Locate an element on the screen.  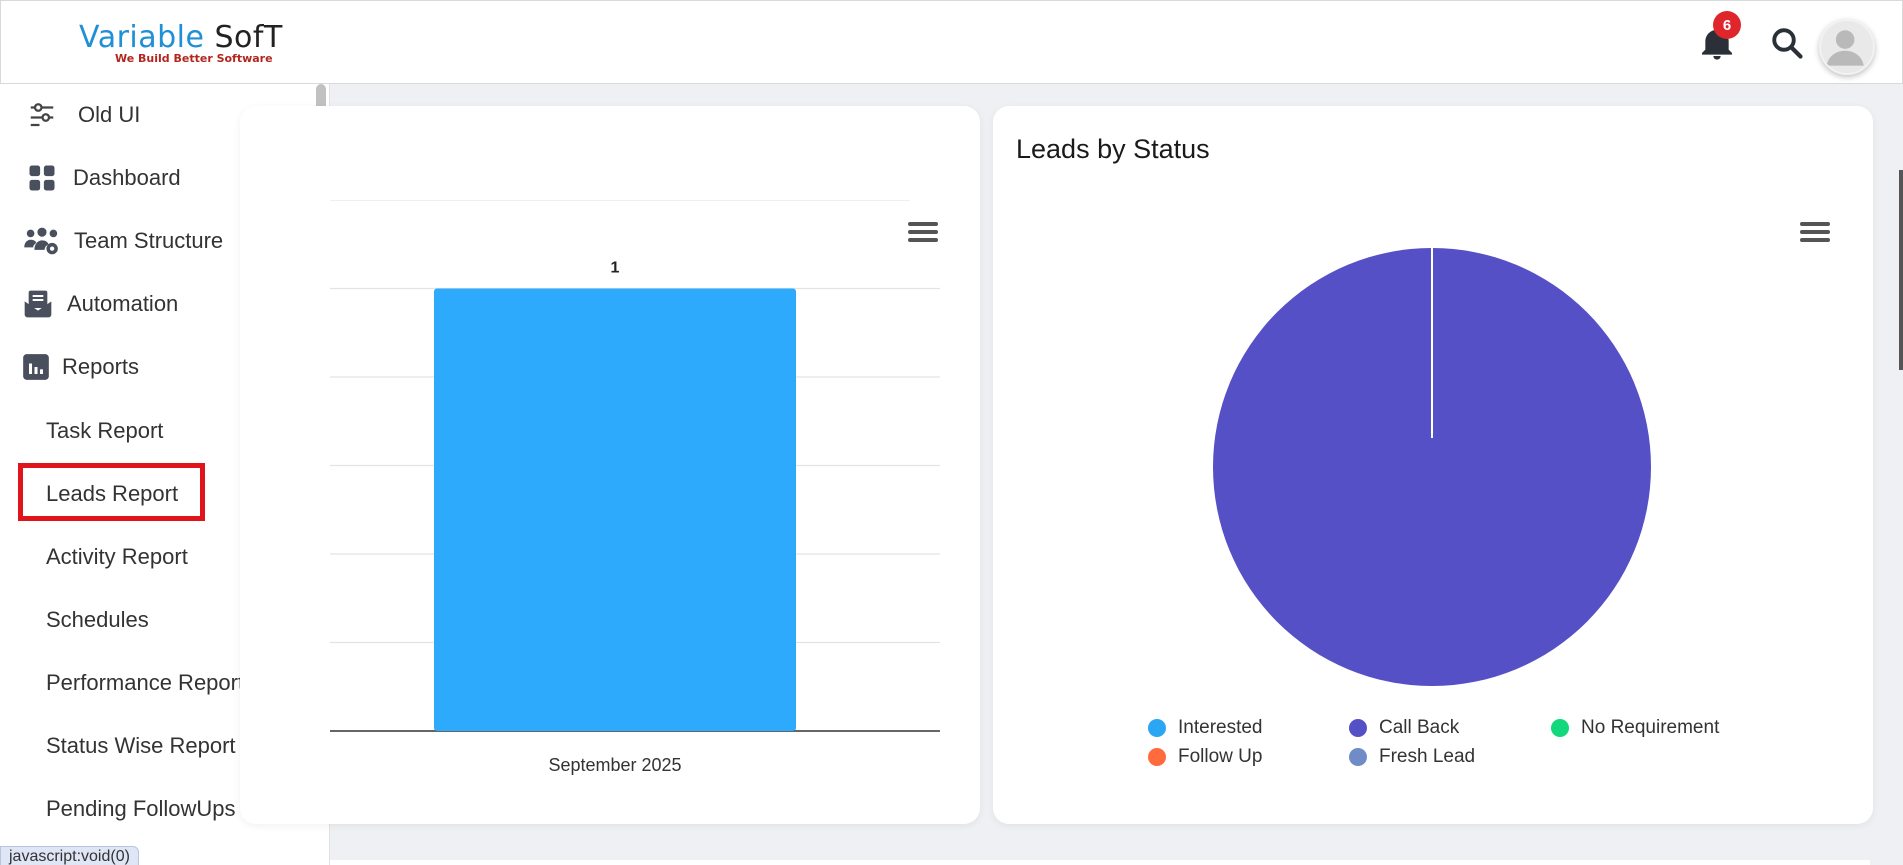
sidebar-item-dashboard: Dashboard is located at coordinates (158, 178).